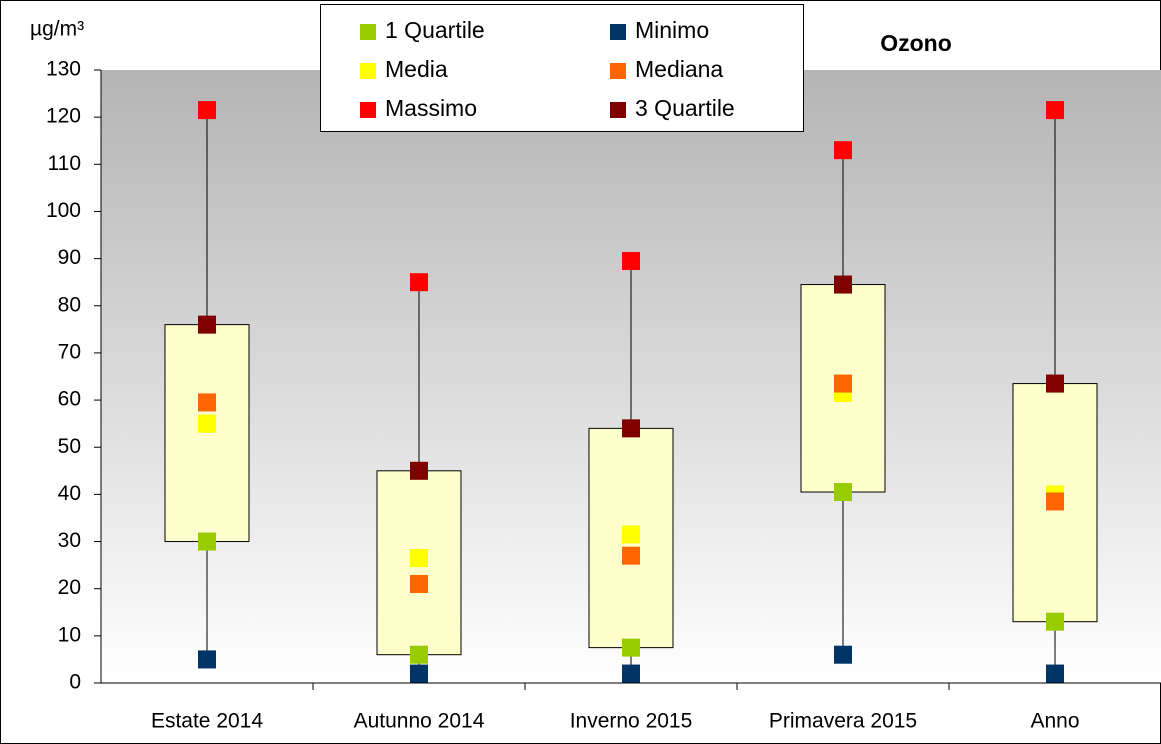 Image resolution: width=1161 pixels, height=744 pixels. I want to click on y-tick-label: 40, so click(69, 493).